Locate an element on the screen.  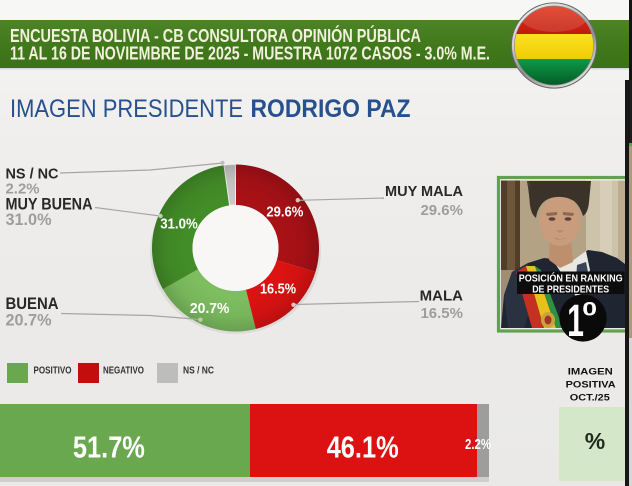
svg-text: MUY MALA is located at coordinates (424, 191).